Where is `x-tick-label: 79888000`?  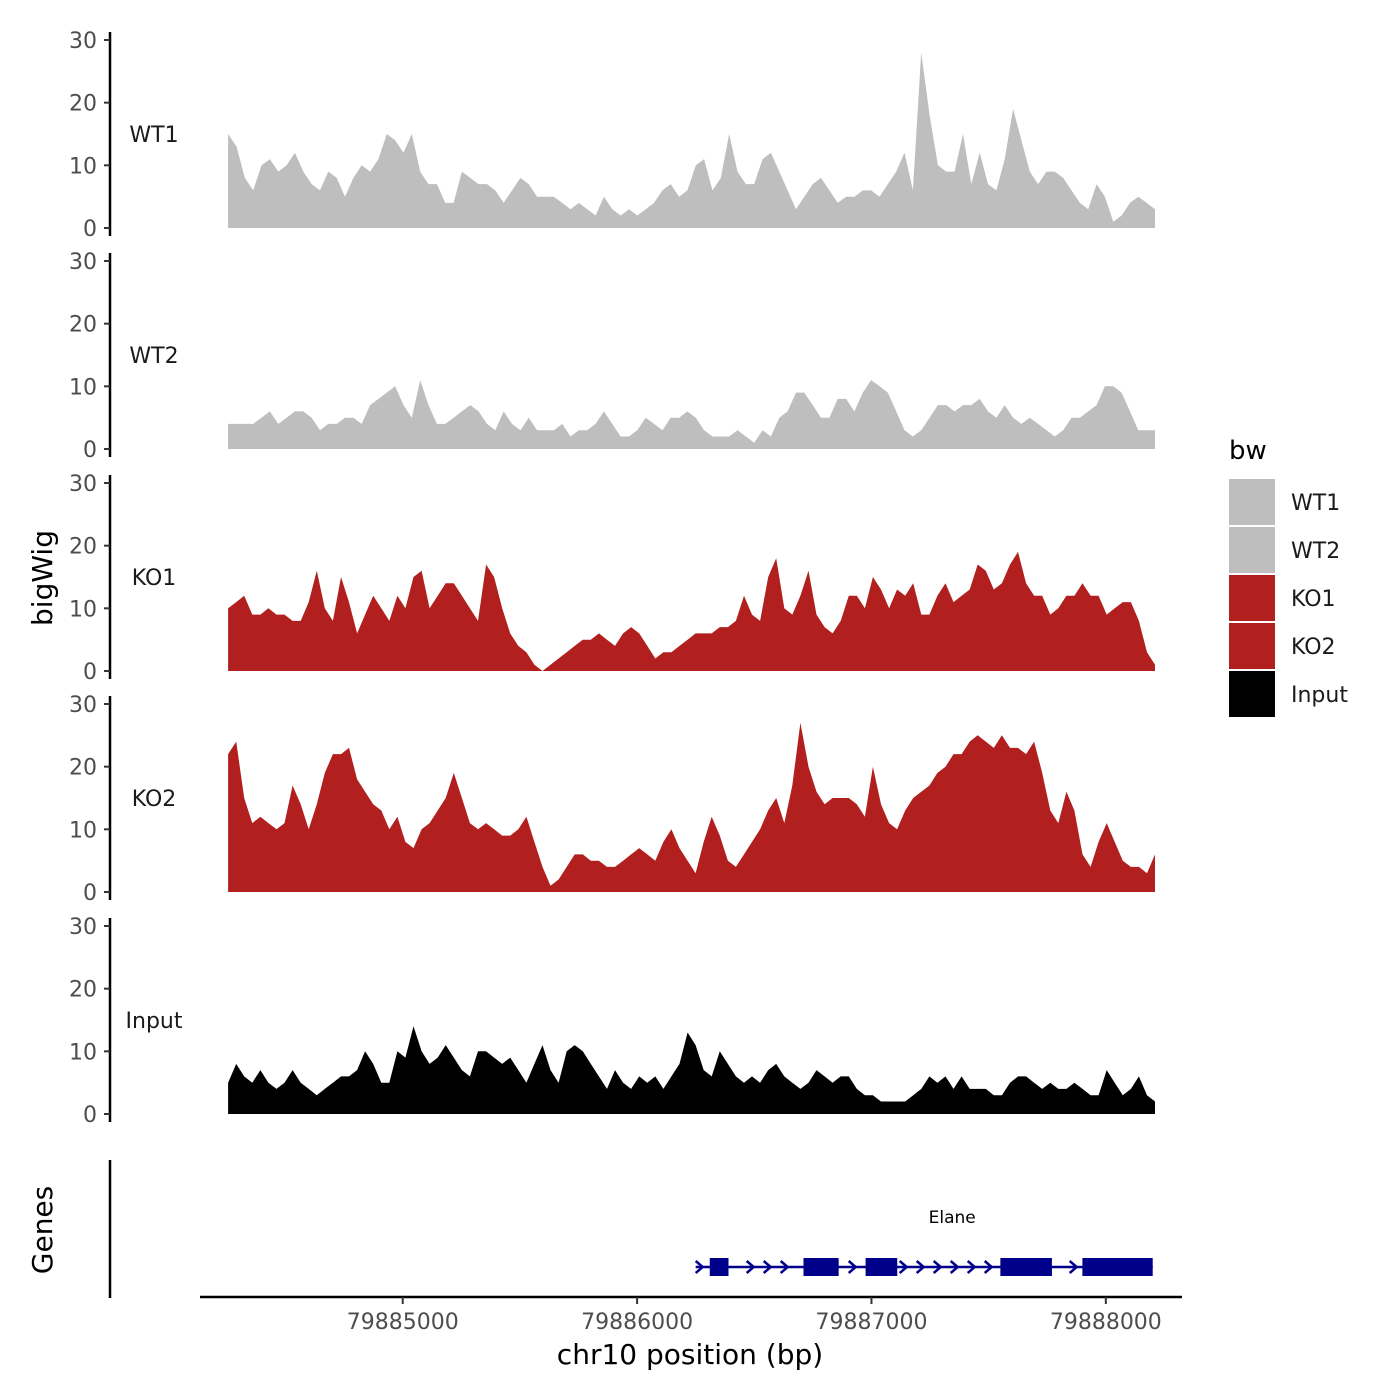
x-tick-label: 79888000 is located at coordinates (1106, 1322).